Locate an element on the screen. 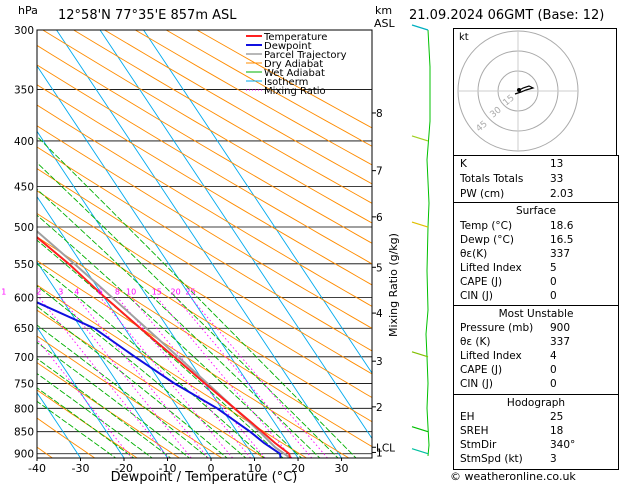 This screenshot has height=486, width=629. left-unit-label: hPa is located at coordinates (28, 10).